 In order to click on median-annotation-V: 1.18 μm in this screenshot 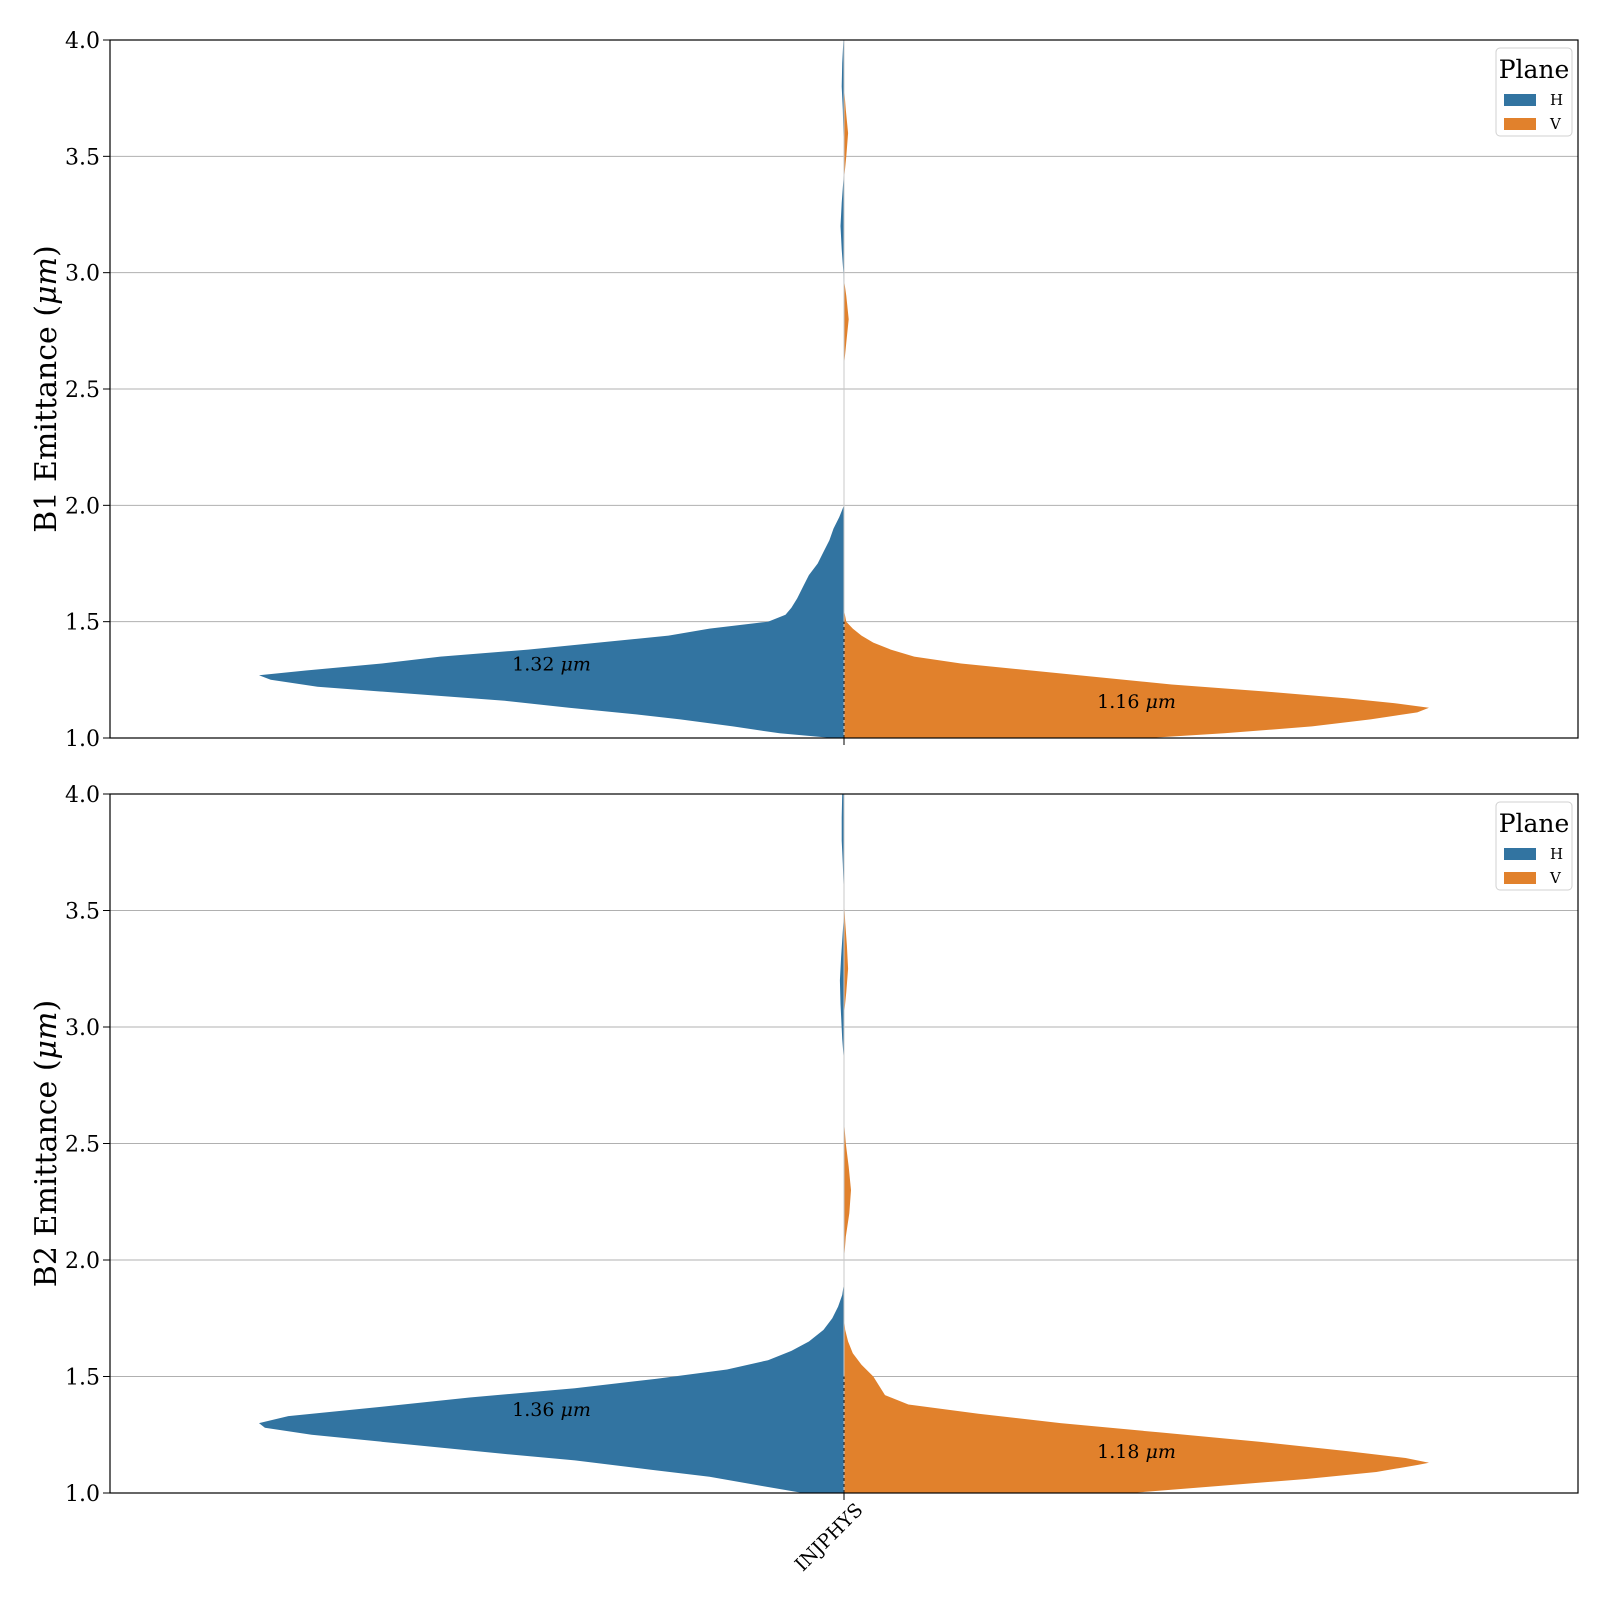, I will do `click(1136, 1452)`.